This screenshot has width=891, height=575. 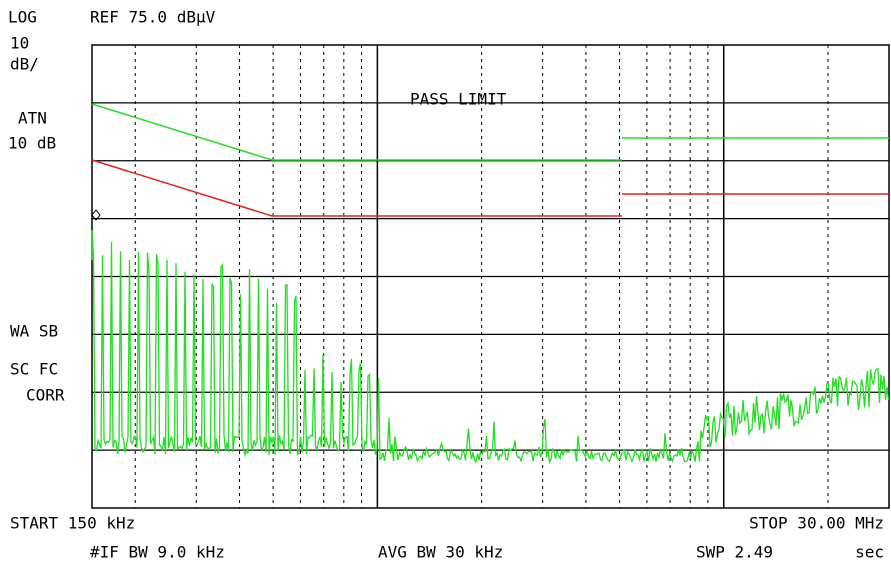 What do you see at coordinates (157, 552) in the screenshot?
I see `if-bw-label: #IF BW 9.0 kHz` at bounding box center [157, 552].